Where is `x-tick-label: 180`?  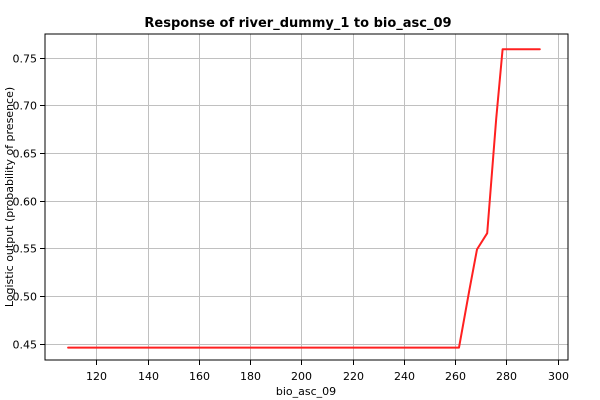 x-tick-label: 180 is located at coordinates (250, 376).